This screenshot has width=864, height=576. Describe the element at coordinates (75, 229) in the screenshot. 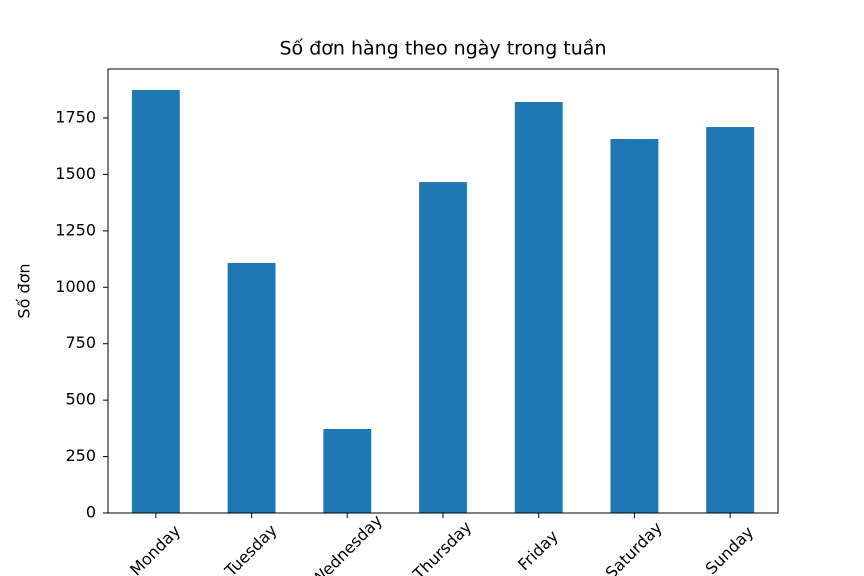

I see `y-tick-label: 1250` at that location.